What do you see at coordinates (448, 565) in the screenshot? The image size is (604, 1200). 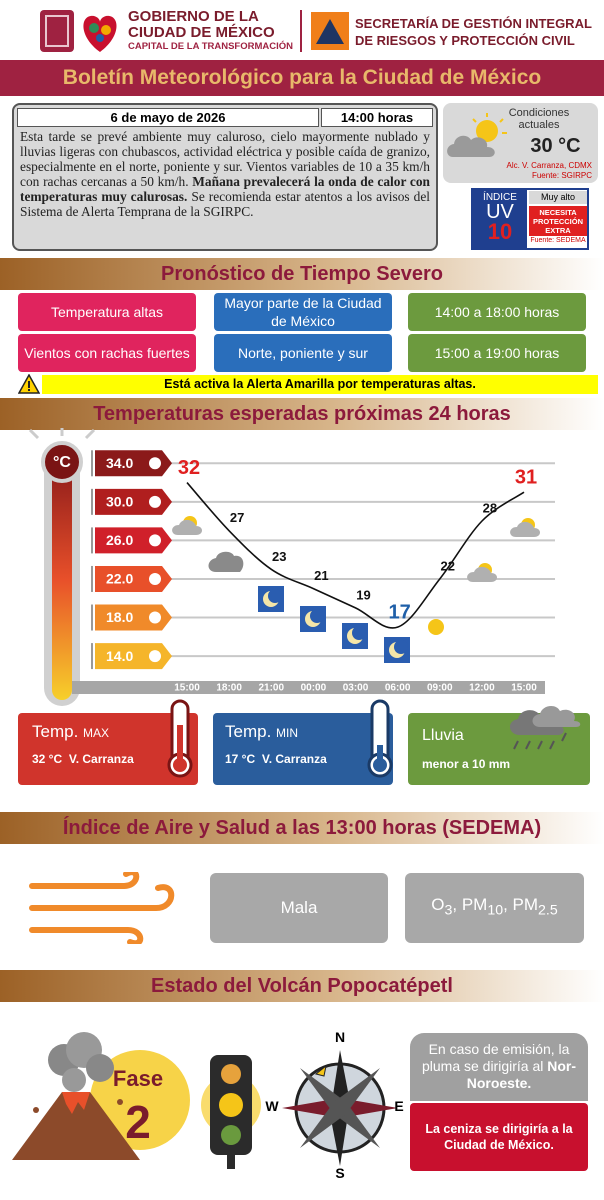 I see `data-label: 22` at bounding box center [448, 565].